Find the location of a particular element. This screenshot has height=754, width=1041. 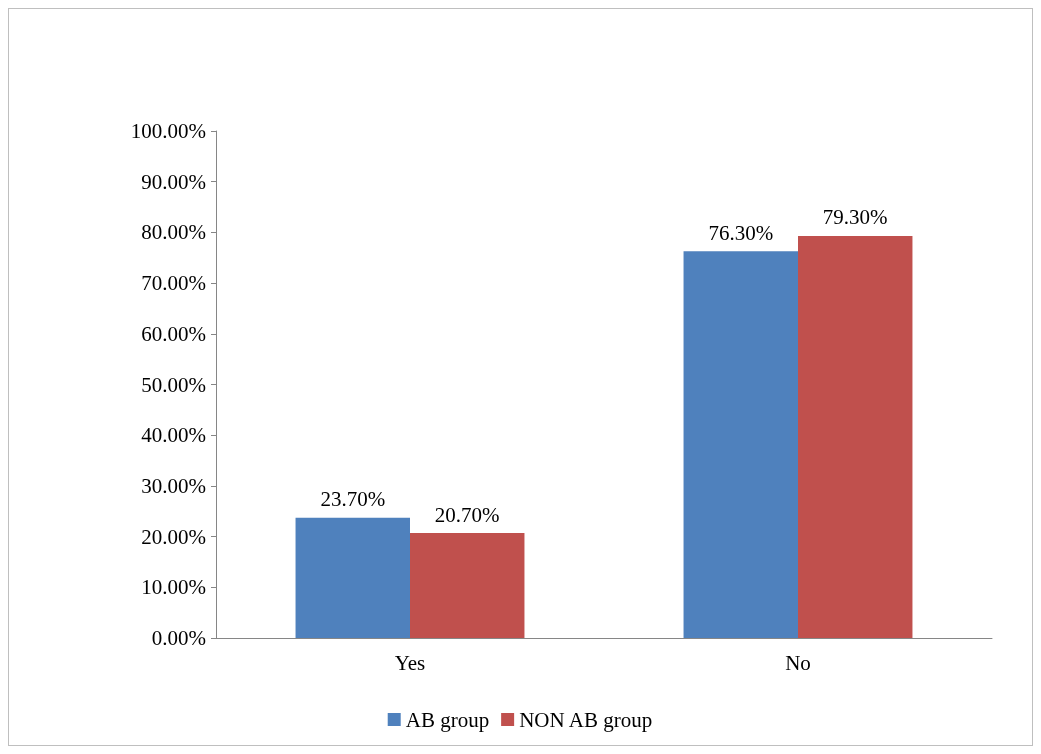

y-tick-label: 80.00% is located at coordinates (173, 232).